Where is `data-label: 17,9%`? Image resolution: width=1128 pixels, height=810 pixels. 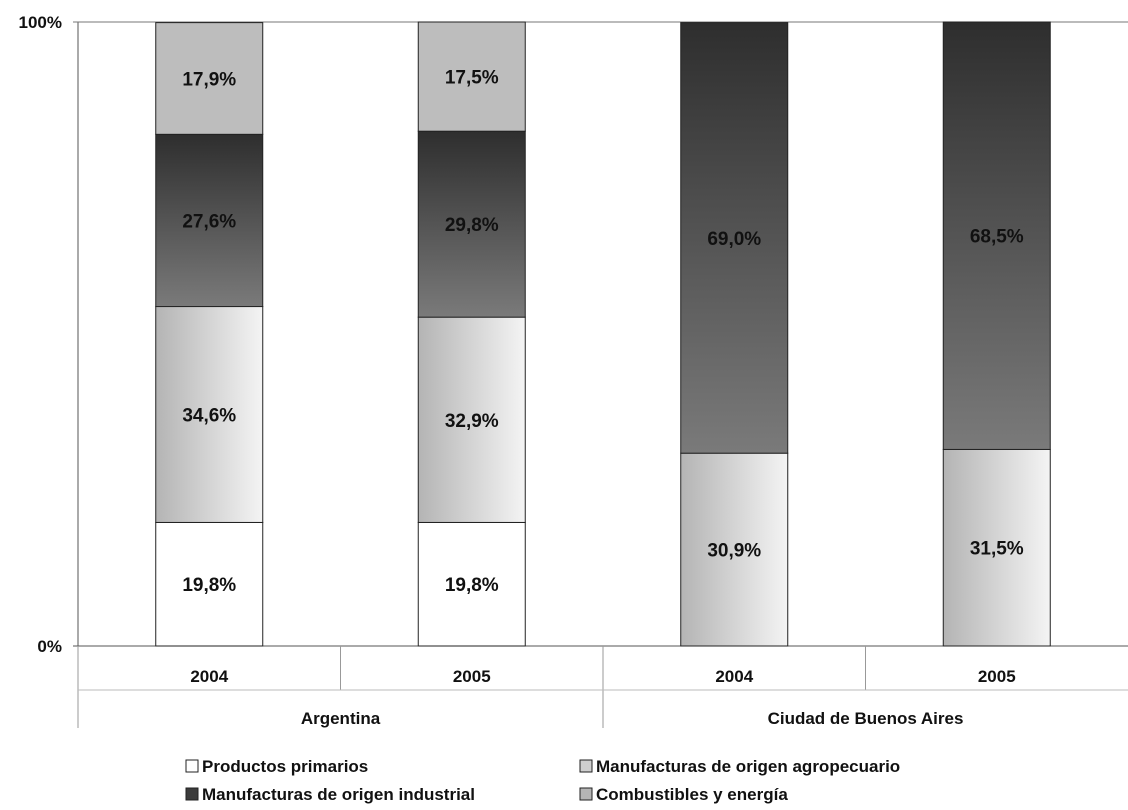
data-label: 17,9% is located at coordinates (209, 79).